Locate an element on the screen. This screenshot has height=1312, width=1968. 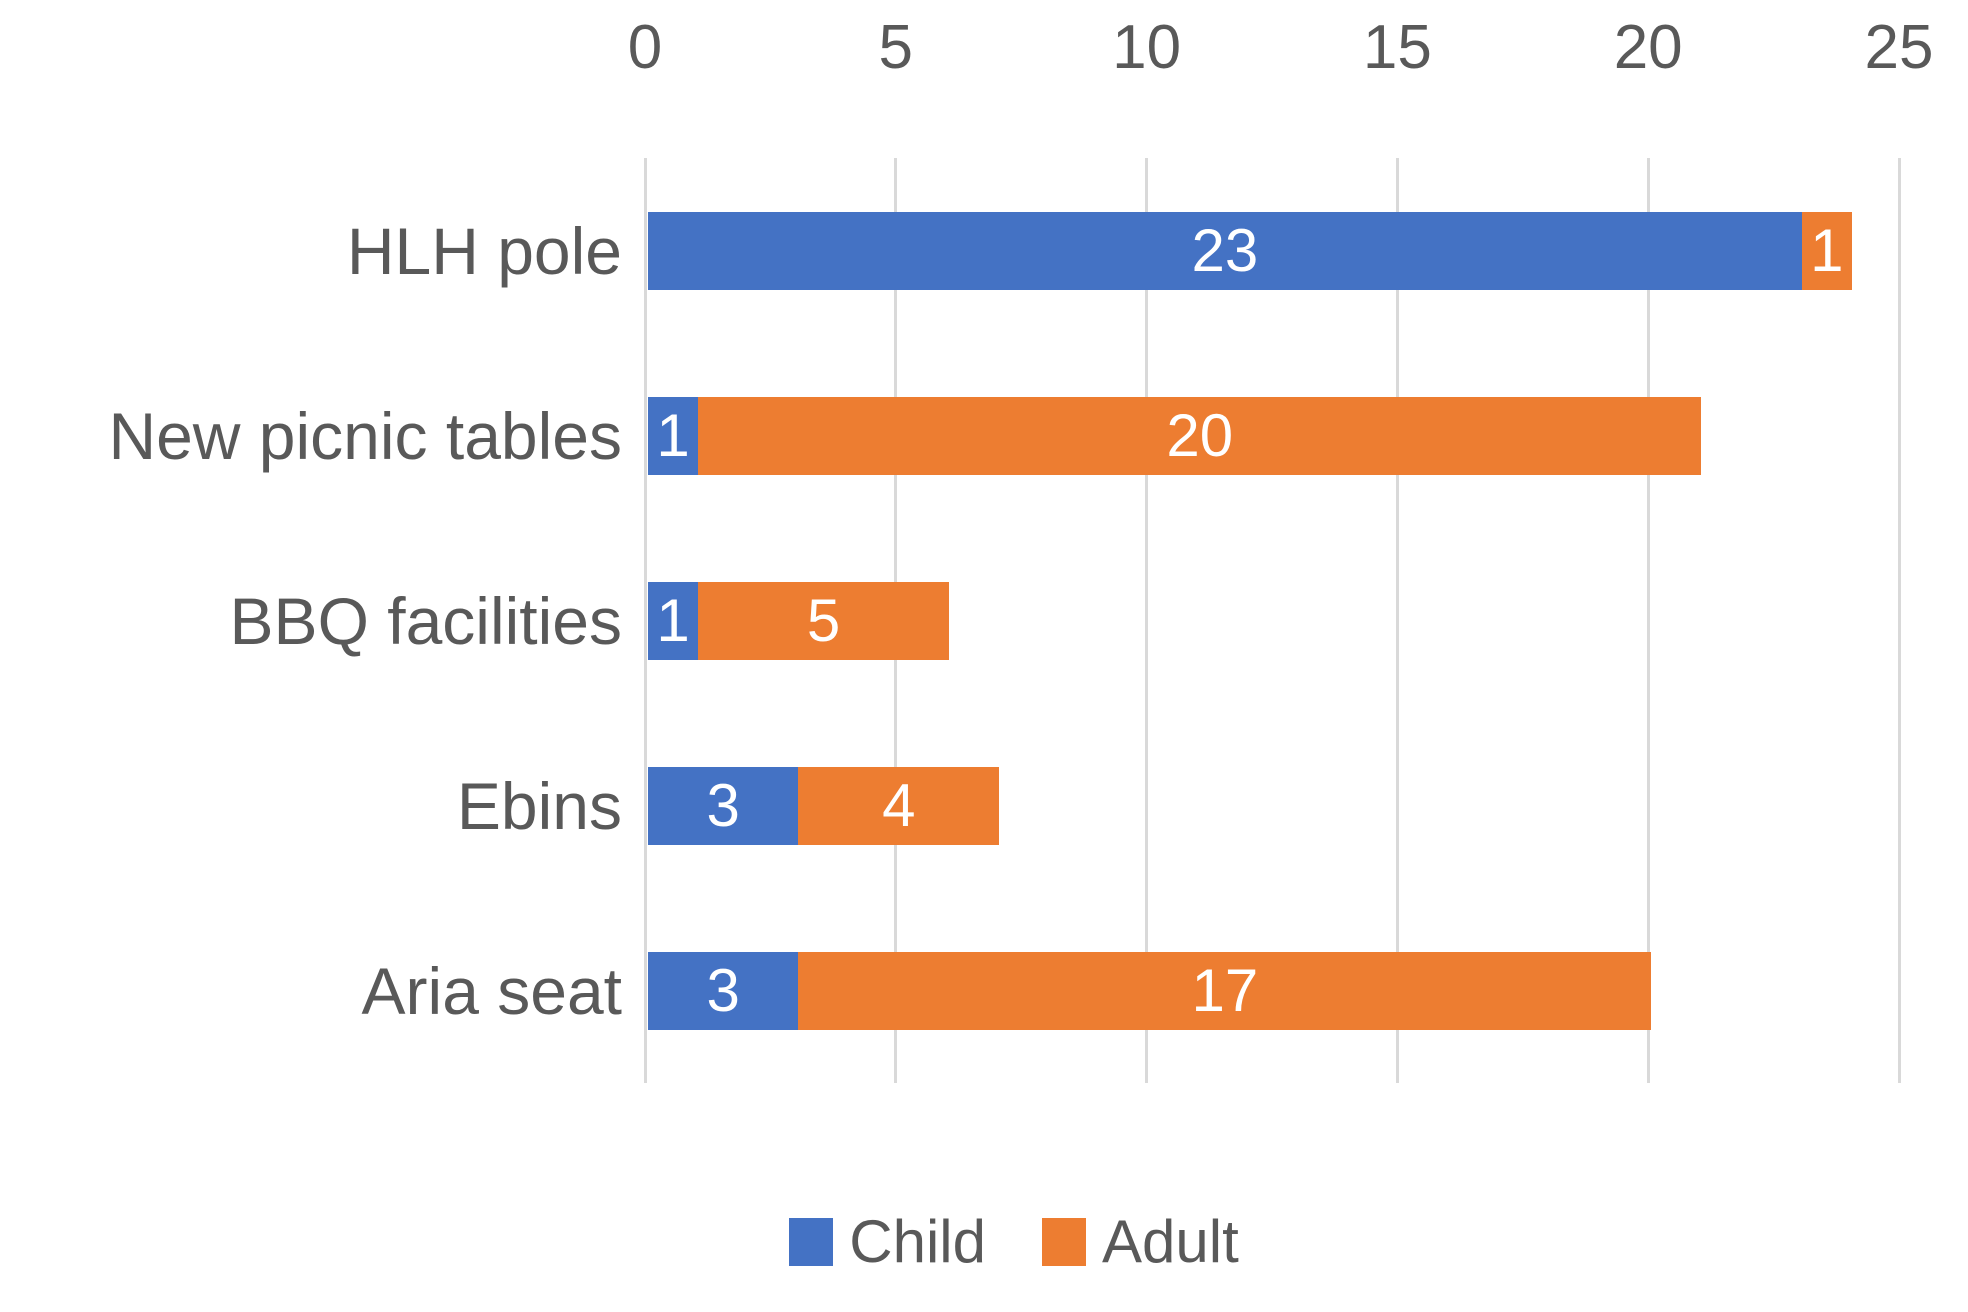
x-tick-label: 0 is located at coordinates (645, 47).